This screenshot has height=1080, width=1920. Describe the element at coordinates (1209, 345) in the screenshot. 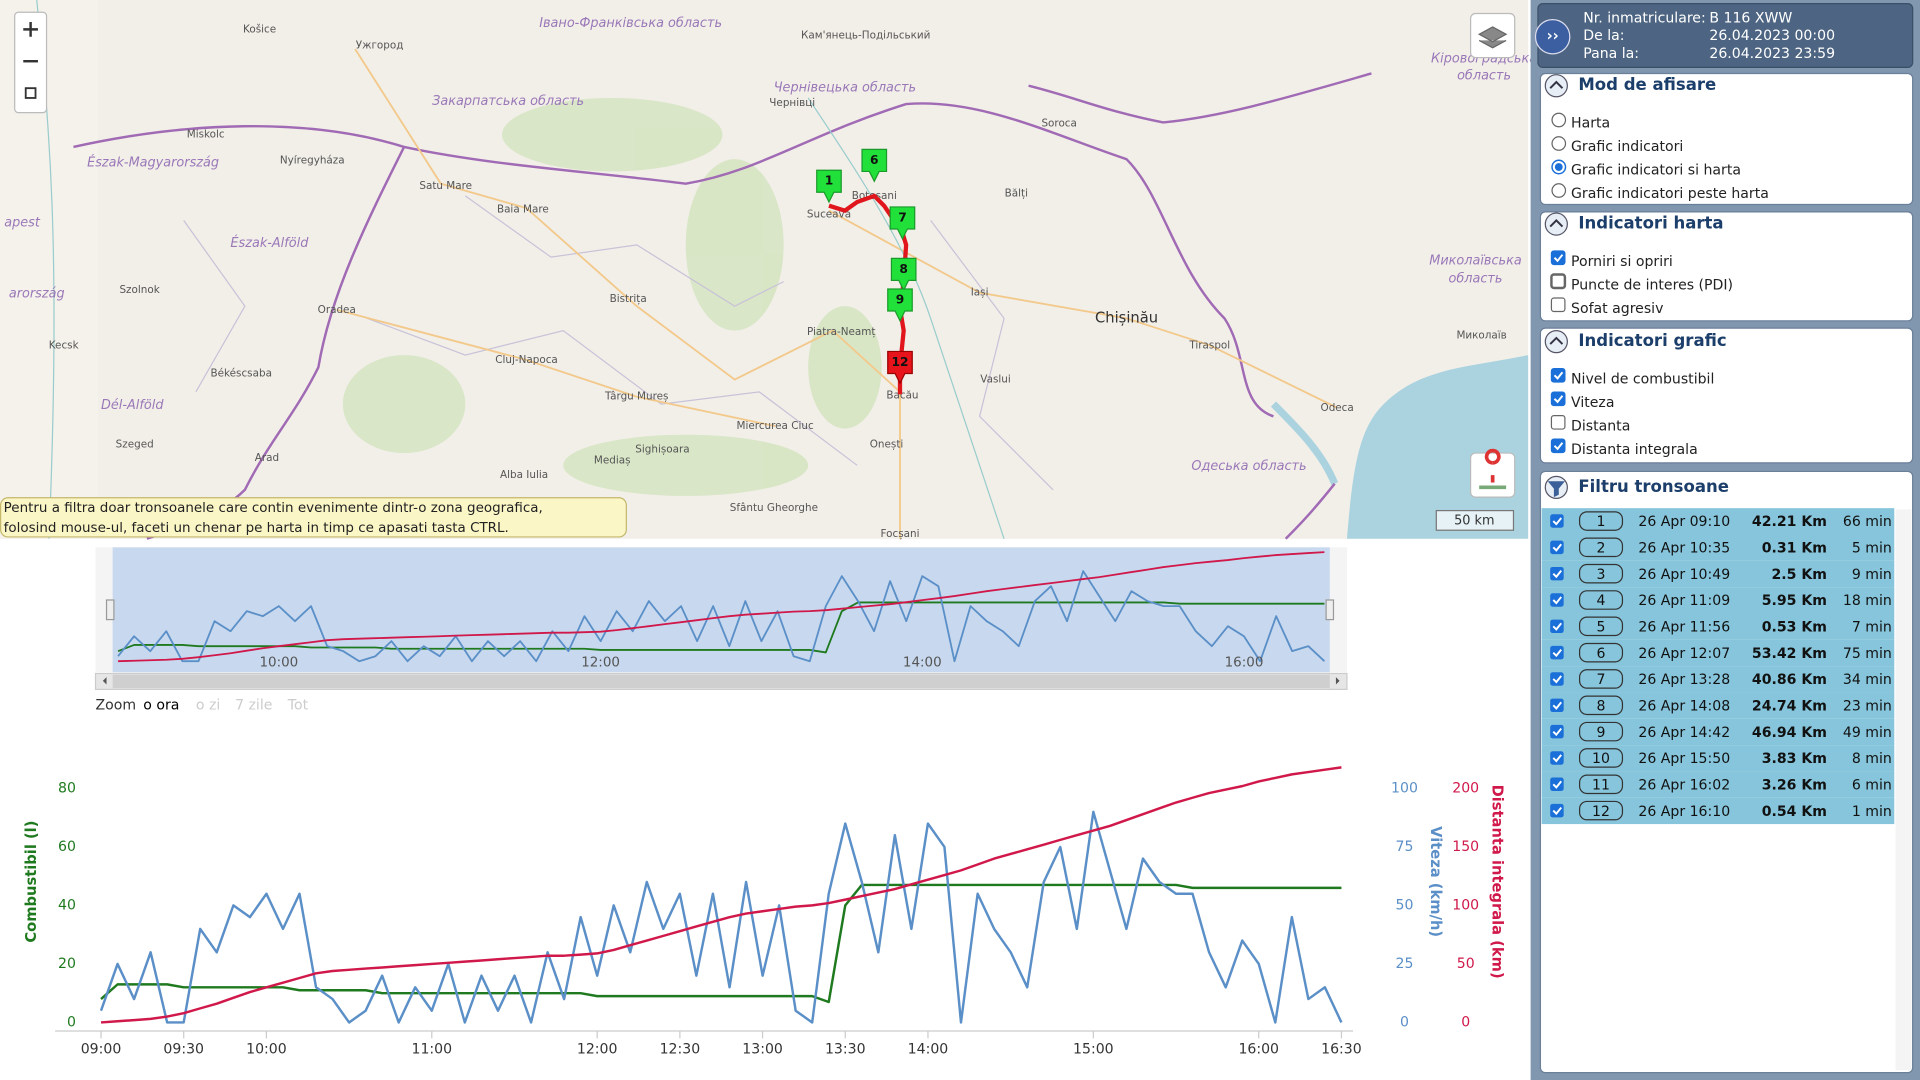

I see `map-label: Tiraspol` at that location.